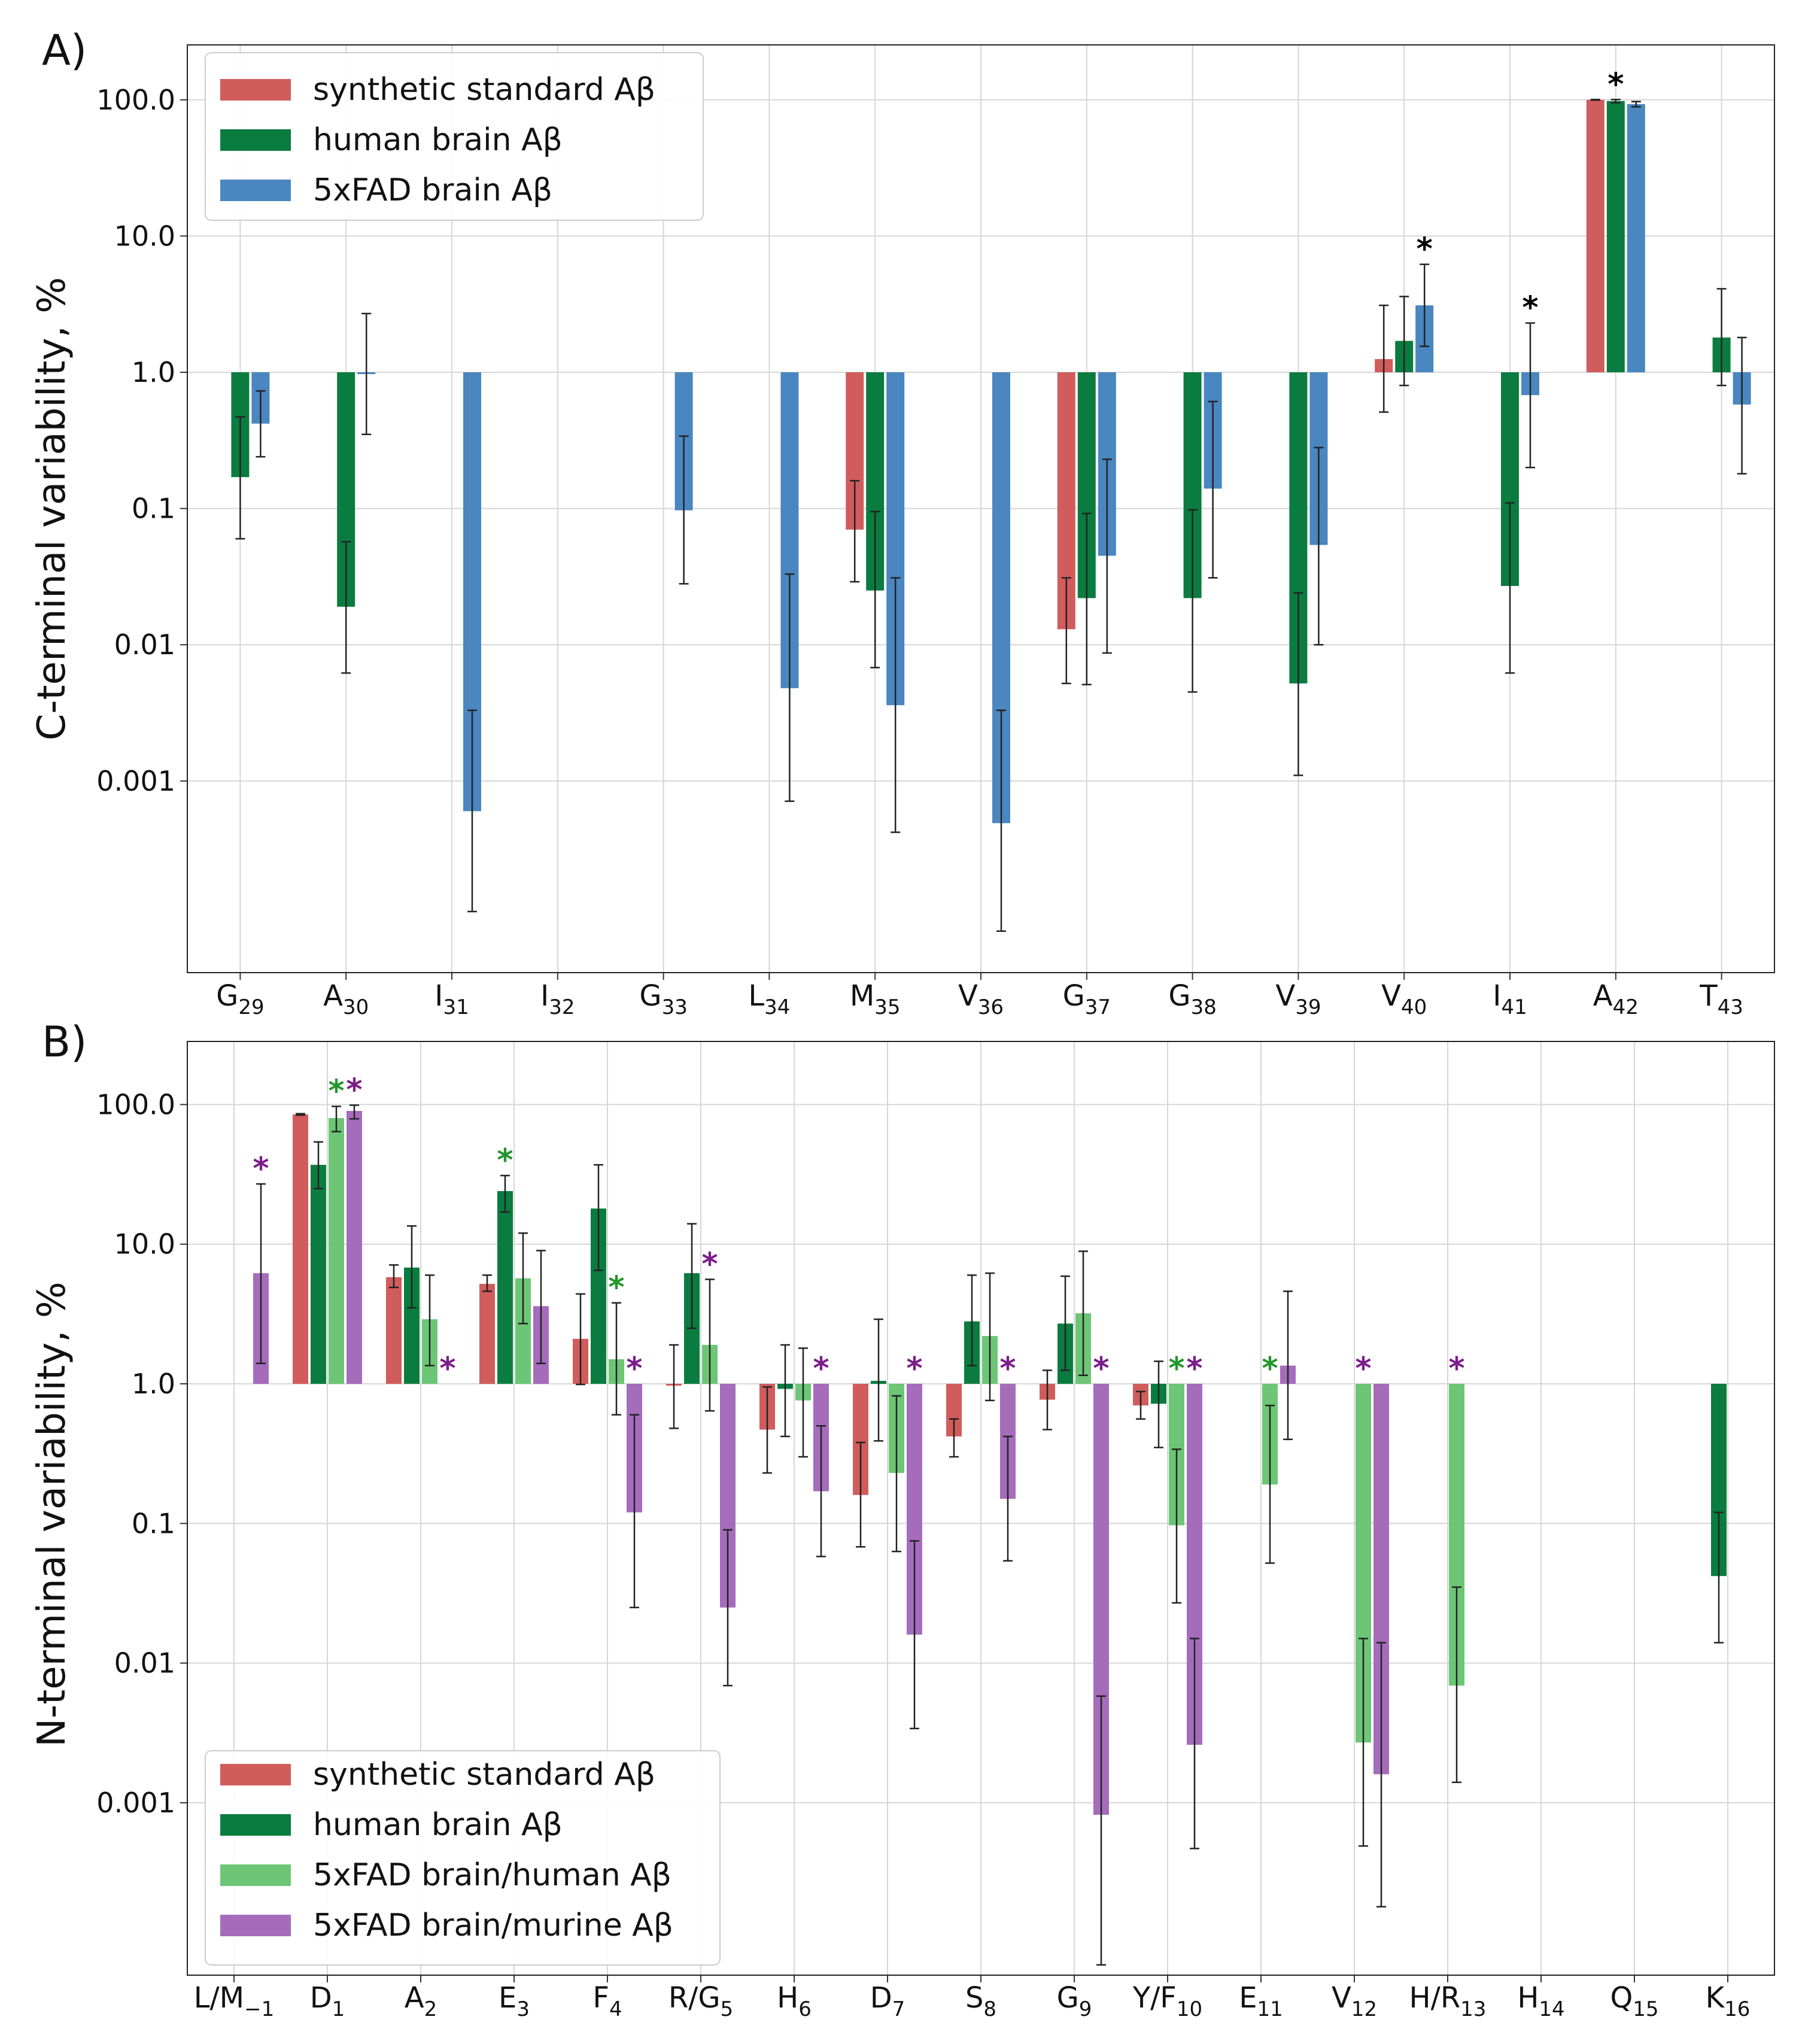 The width and height of the screenshot is (1799, 2044). I want to click on x-tick-label: Y/F10, so click(1167, 2001).